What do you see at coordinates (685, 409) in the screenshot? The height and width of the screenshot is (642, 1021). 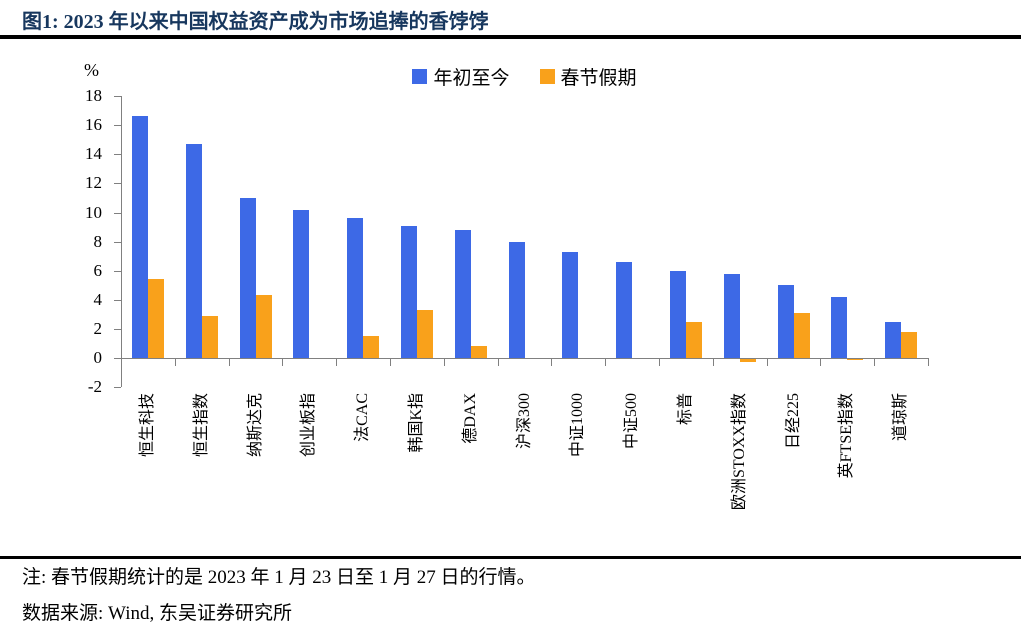 I see `category-label: 标普` at bounding box center [685, 409].